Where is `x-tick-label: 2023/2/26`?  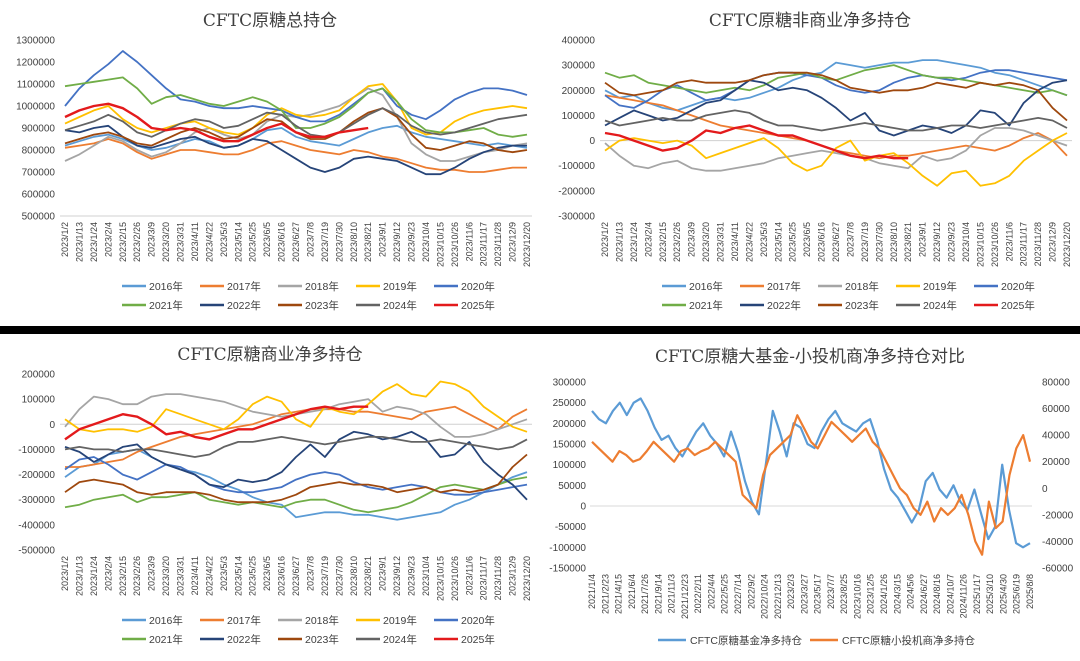
x-tick-label: 2023/2/26 is located at coordinates (137, 242).